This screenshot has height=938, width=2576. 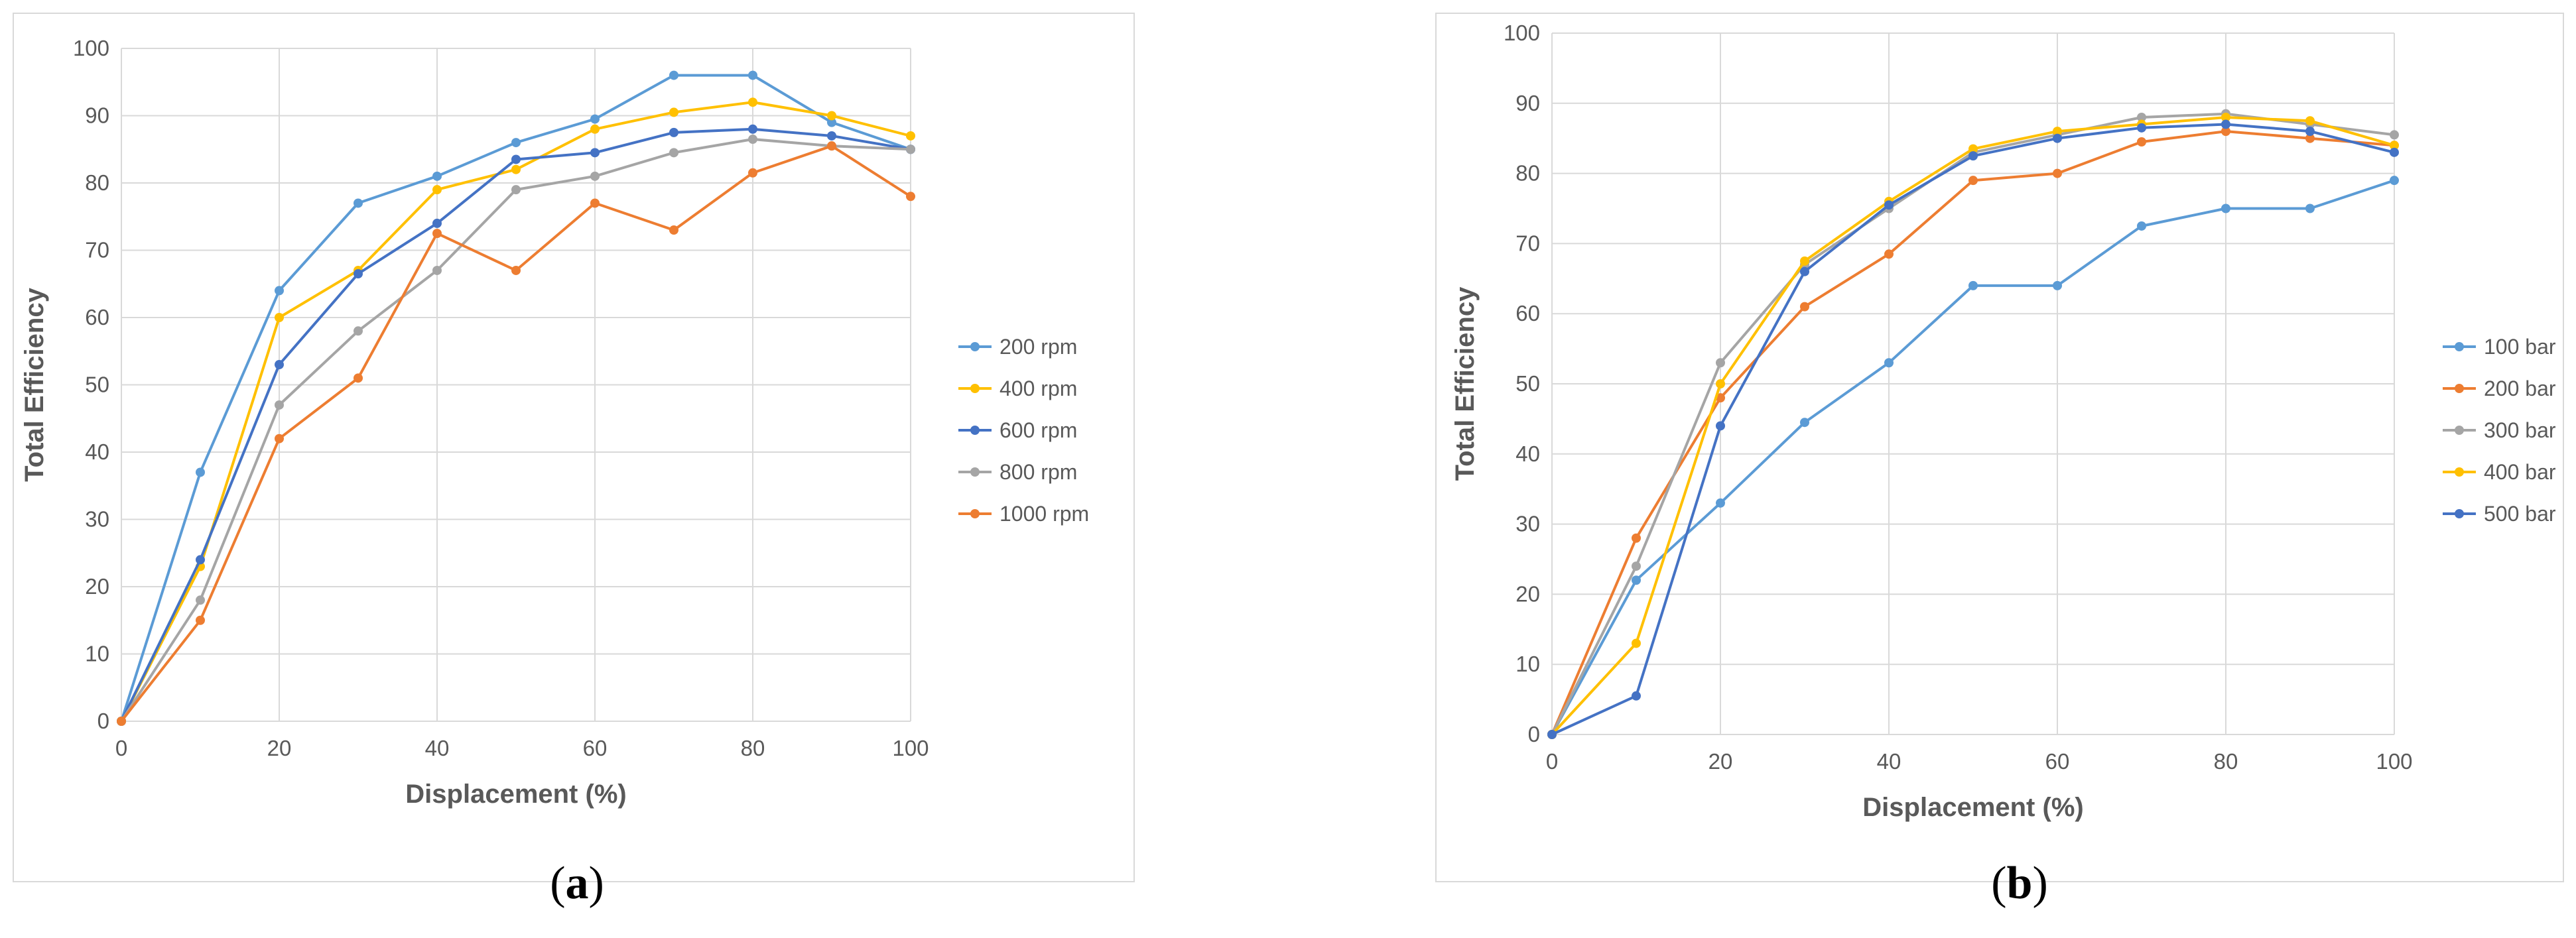 What do you see at coordinates (97, 519) in the screenshot?
I see `y-tick-label: 30` at bounding box center [97, 519].